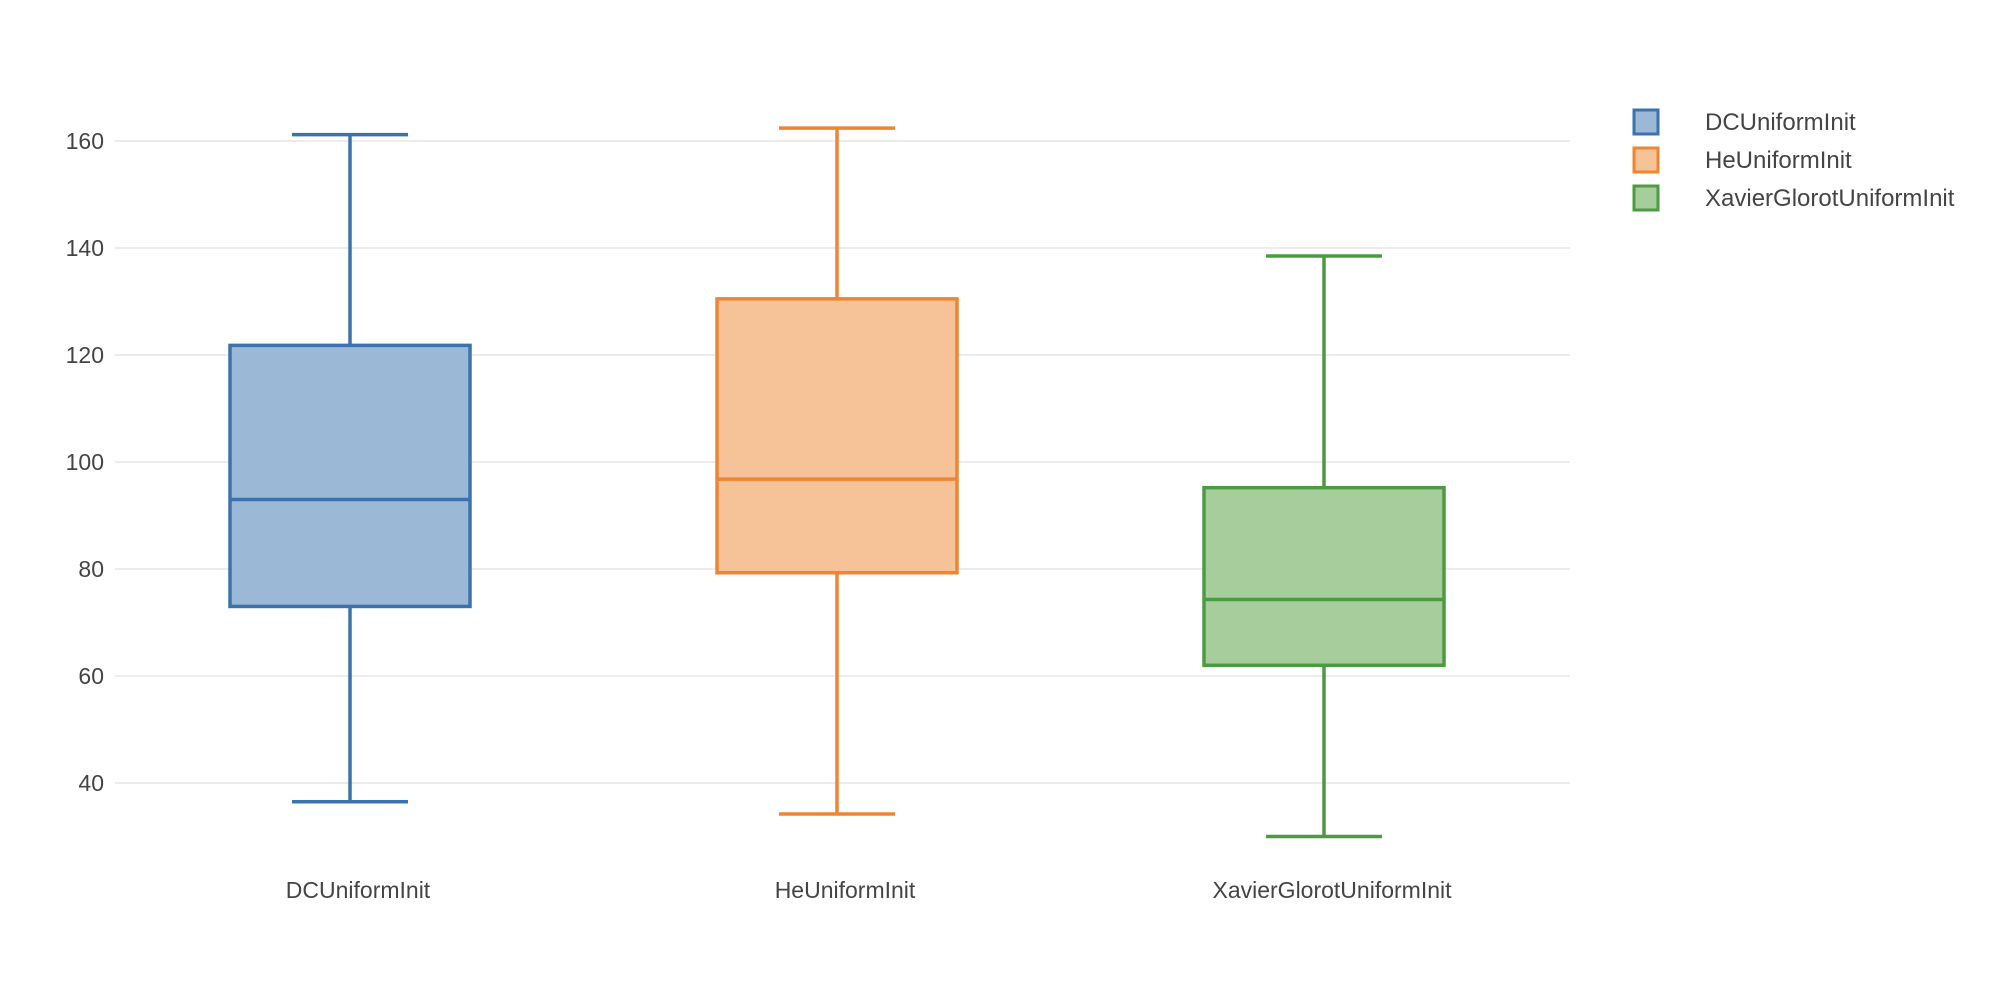 The width and height of the screenshot is (2014, 1001). What do you see at coordinates (1830, 198) in the screenshot?
I see `legend-label: XavierGlorotUniformInit` at bounding box center [1830, 198].